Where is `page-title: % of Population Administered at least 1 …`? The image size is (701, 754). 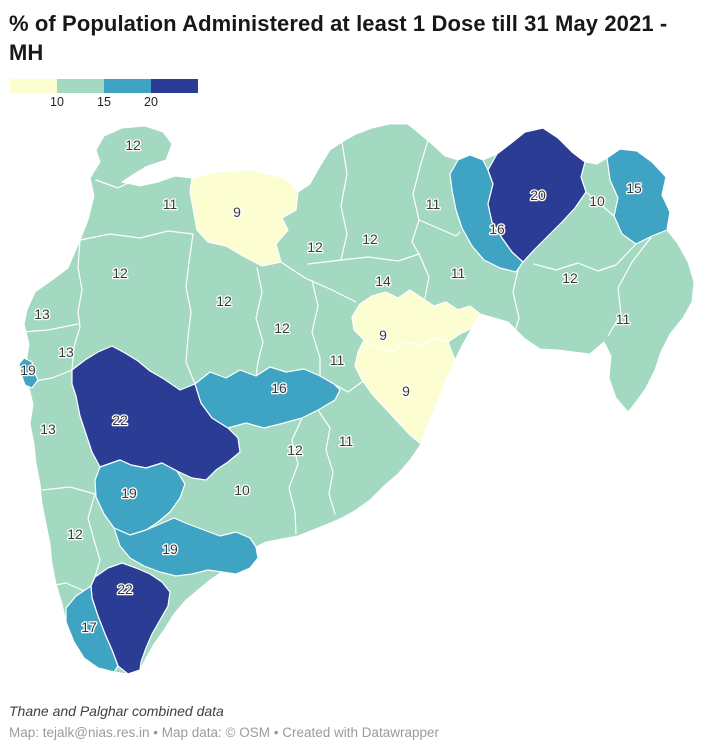 page-title: % of Population Administered at least 1 … is located at coordinates (338, 38).